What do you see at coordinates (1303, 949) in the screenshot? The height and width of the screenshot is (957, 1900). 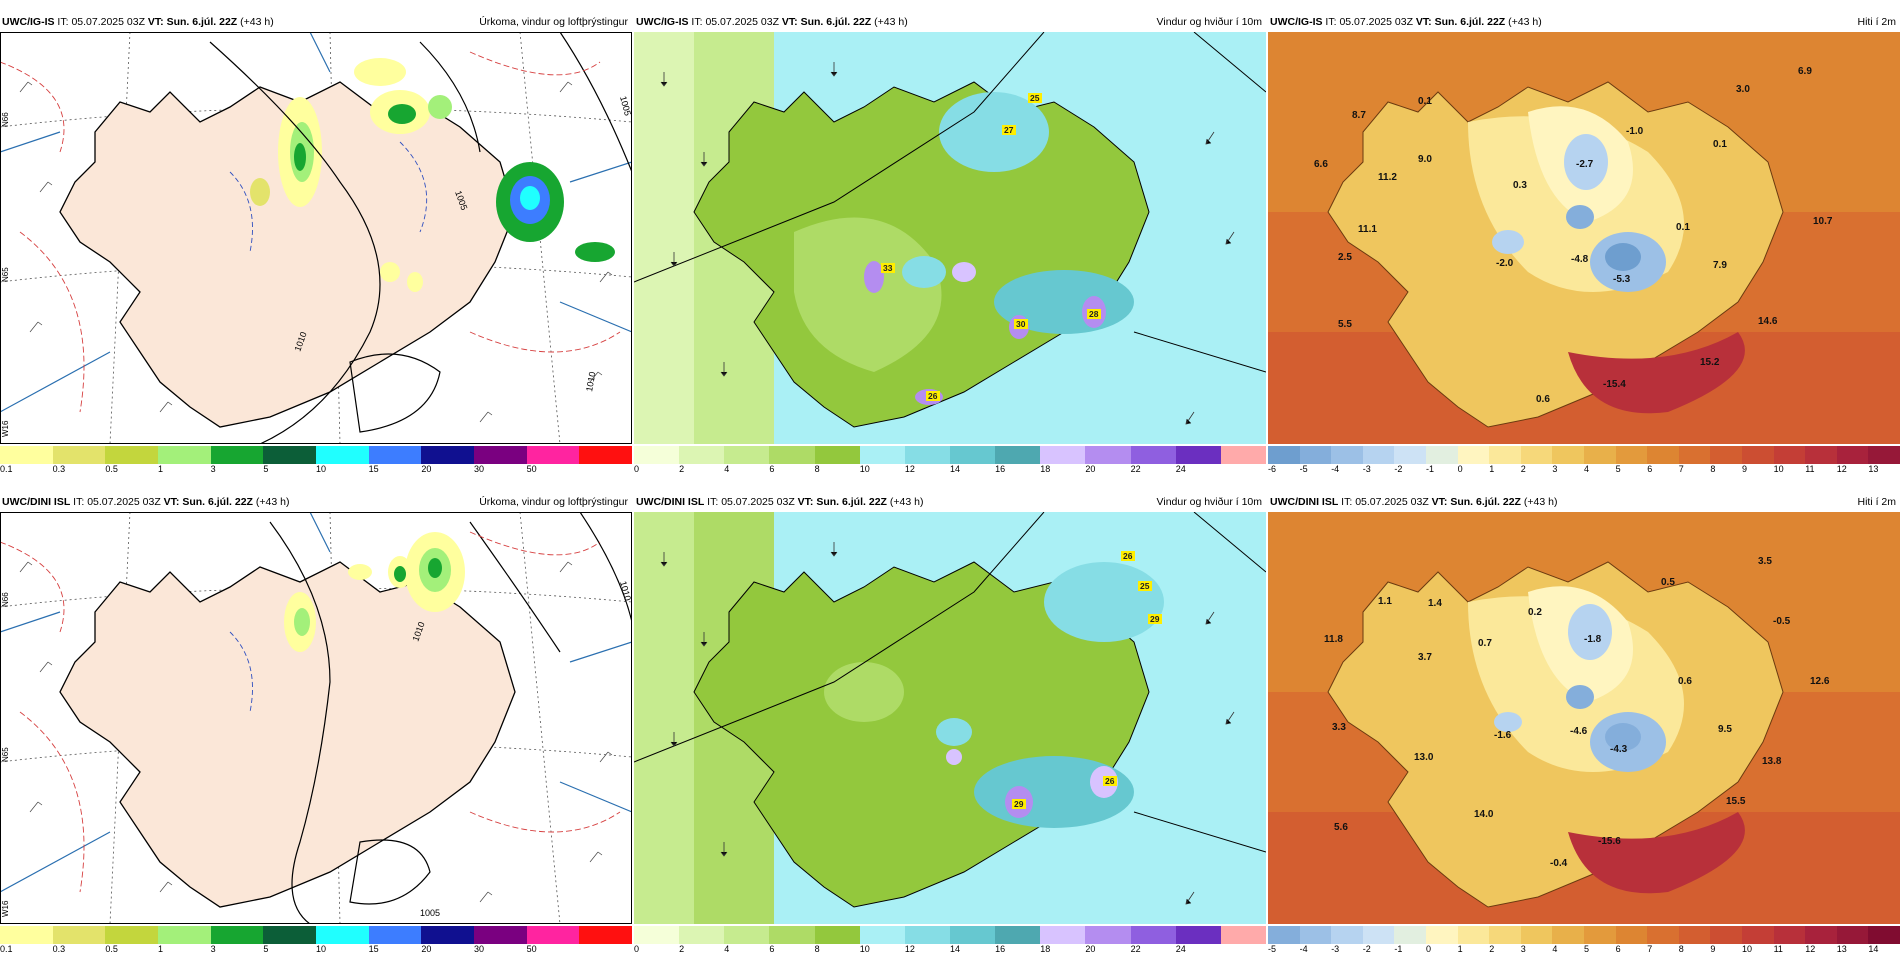 I see `colorbar-tick: -4` at bounding box center [1303, 949].